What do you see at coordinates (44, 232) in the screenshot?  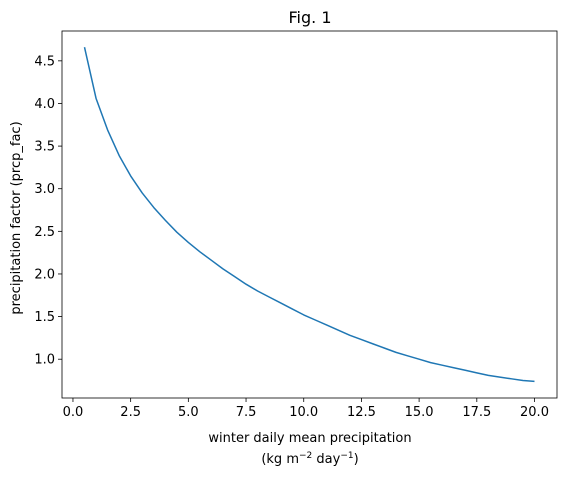 I see `y-tick-label: 2.5` at bounding box center [44, 232].